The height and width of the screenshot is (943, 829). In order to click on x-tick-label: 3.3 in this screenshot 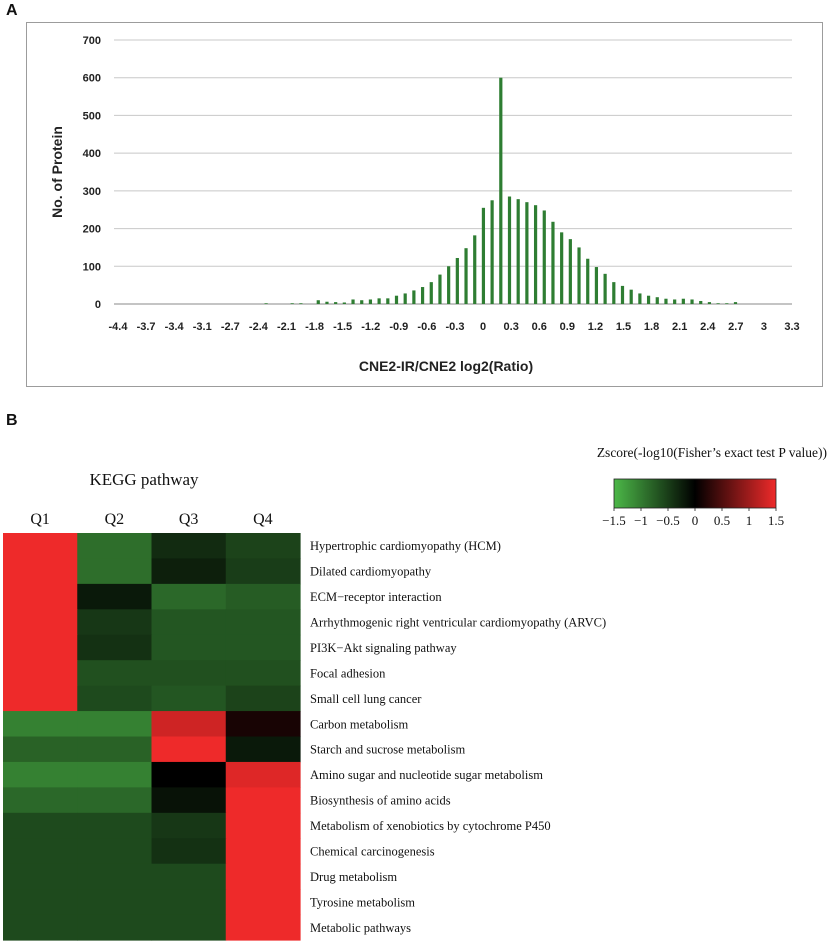, I will do `click(791, 327)`.